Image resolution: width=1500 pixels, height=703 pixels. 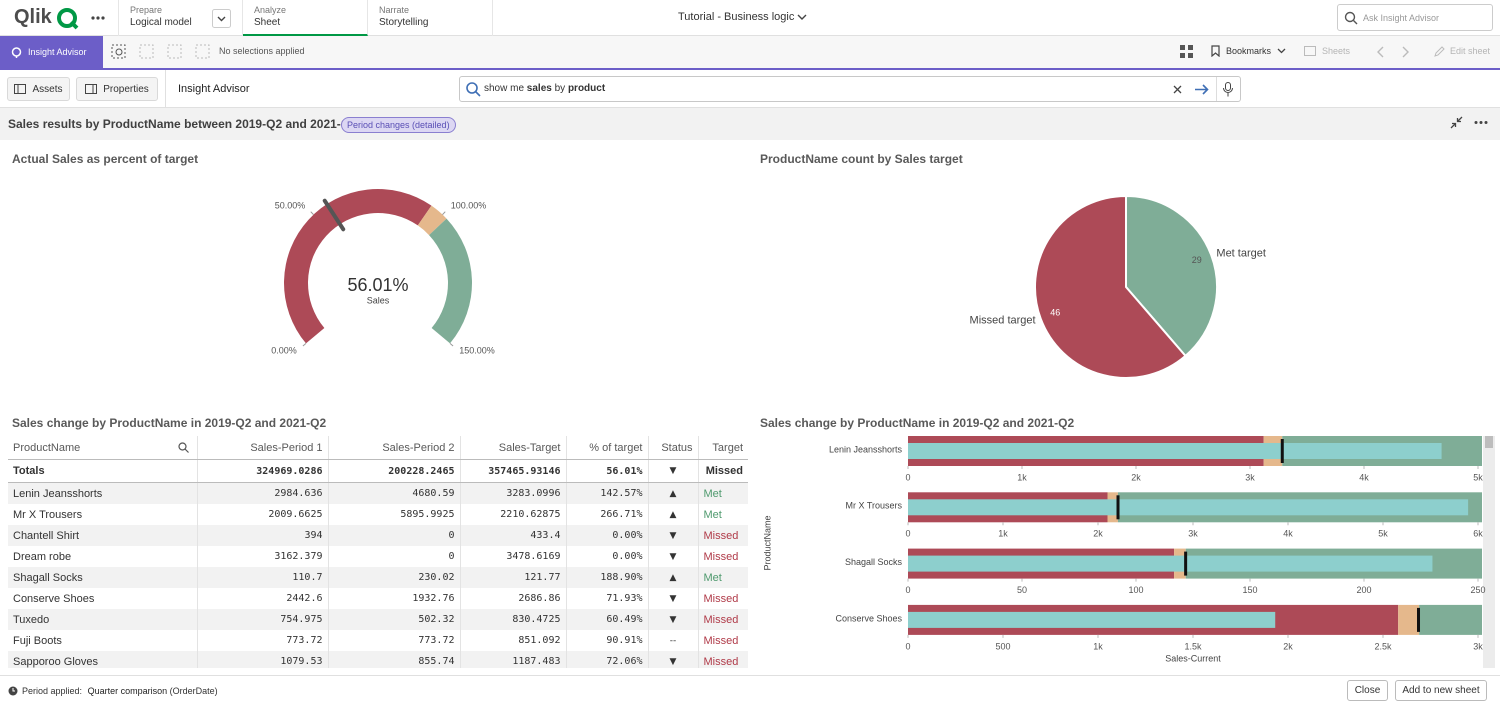 I want to click on table-cell: 1932.76, so click(x=394, y=598).